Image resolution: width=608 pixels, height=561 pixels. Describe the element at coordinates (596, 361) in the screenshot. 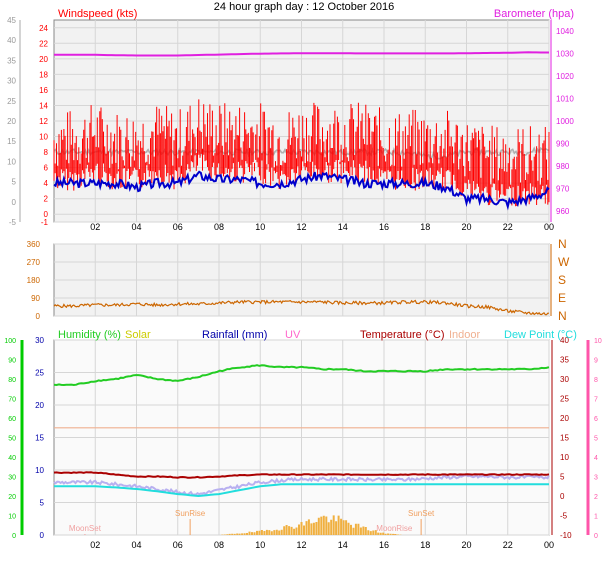

I see `uv-tick-label: 9` at that location.